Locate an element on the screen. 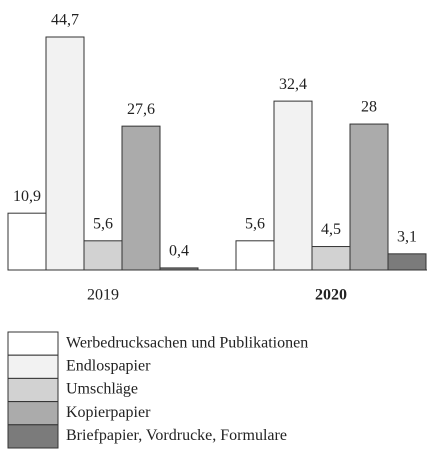 Image resolution: width=427 pixels, height=453 pixels. value-label: 32,4 is located at coordinates (293, 84).